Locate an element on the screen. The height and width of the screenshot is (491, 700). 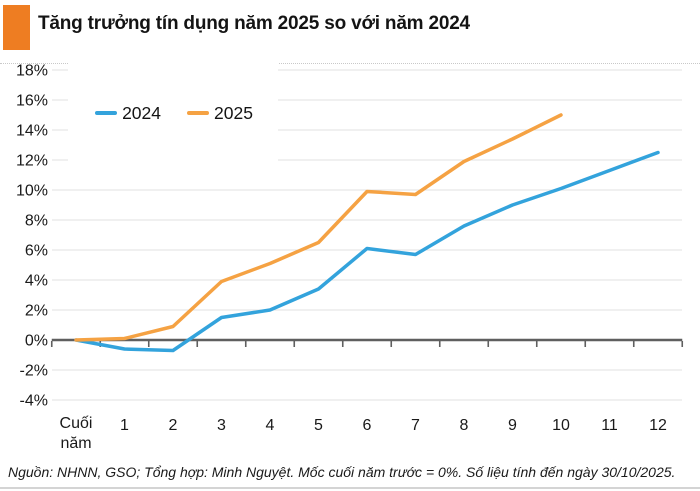
legend-item-2025: 2025 is located at coordinates (220, 113).